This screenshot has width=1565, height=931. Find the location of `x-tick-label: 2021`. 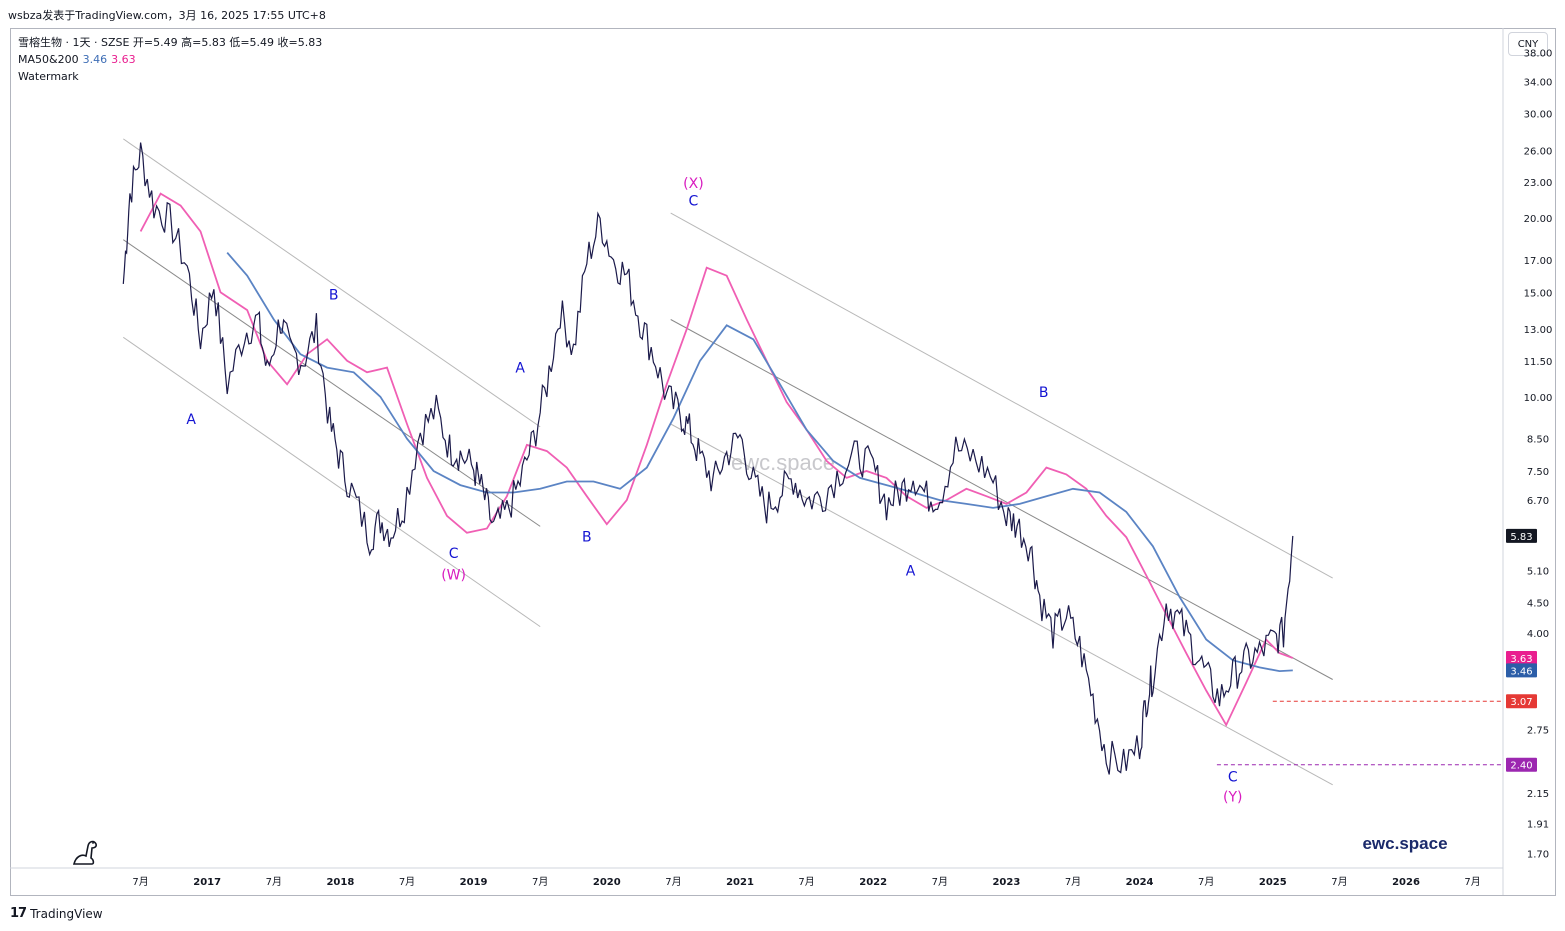

x-tick-label: 2021 is located at coordinates (740, 882).